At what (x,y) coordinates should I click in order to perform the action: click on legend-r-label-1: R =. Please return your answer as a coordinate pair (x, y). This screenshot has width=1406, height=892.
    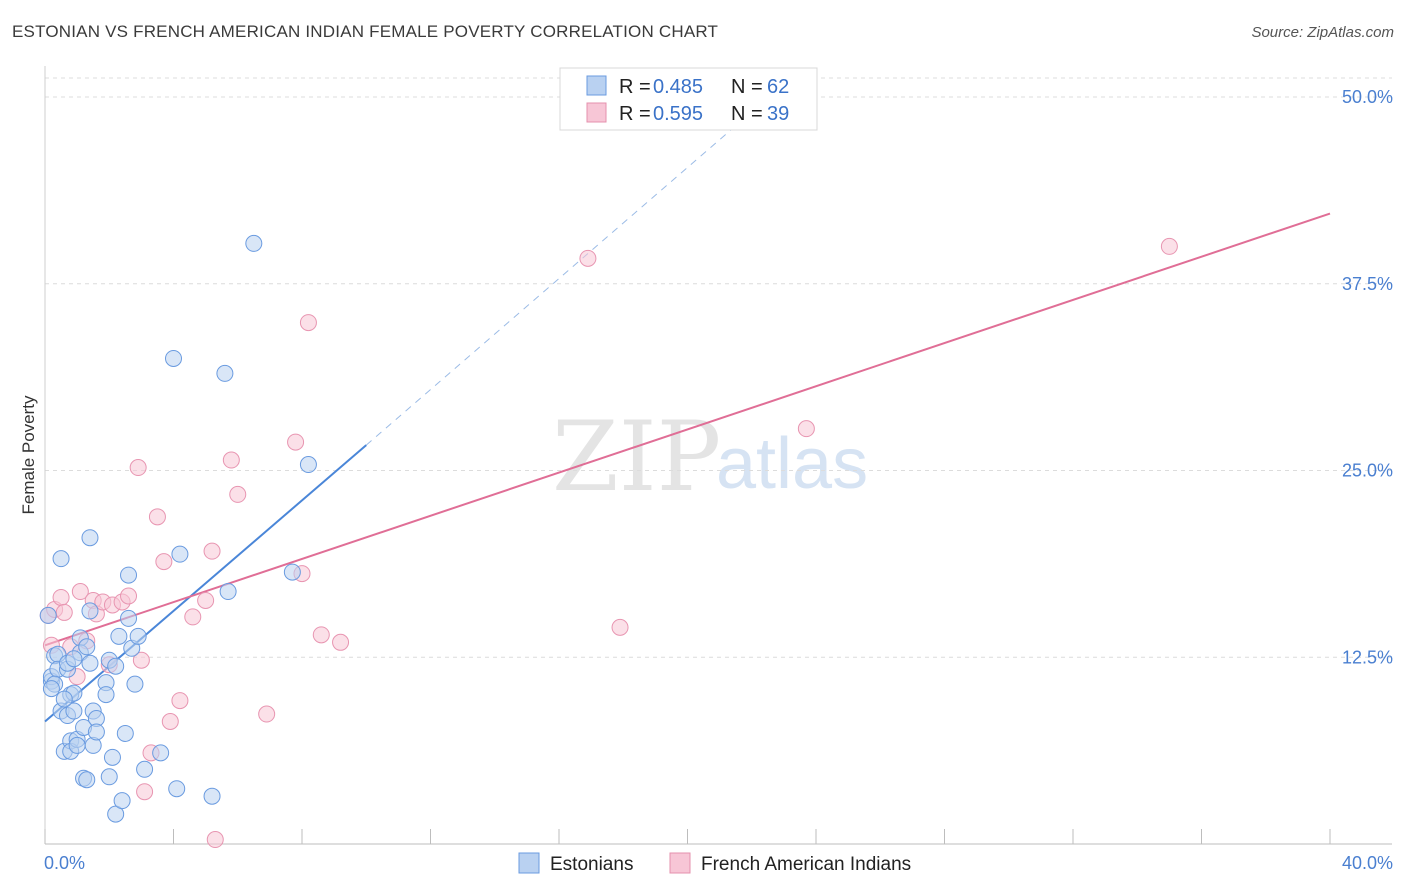
    Looking at the image, I should click on (635, 87).